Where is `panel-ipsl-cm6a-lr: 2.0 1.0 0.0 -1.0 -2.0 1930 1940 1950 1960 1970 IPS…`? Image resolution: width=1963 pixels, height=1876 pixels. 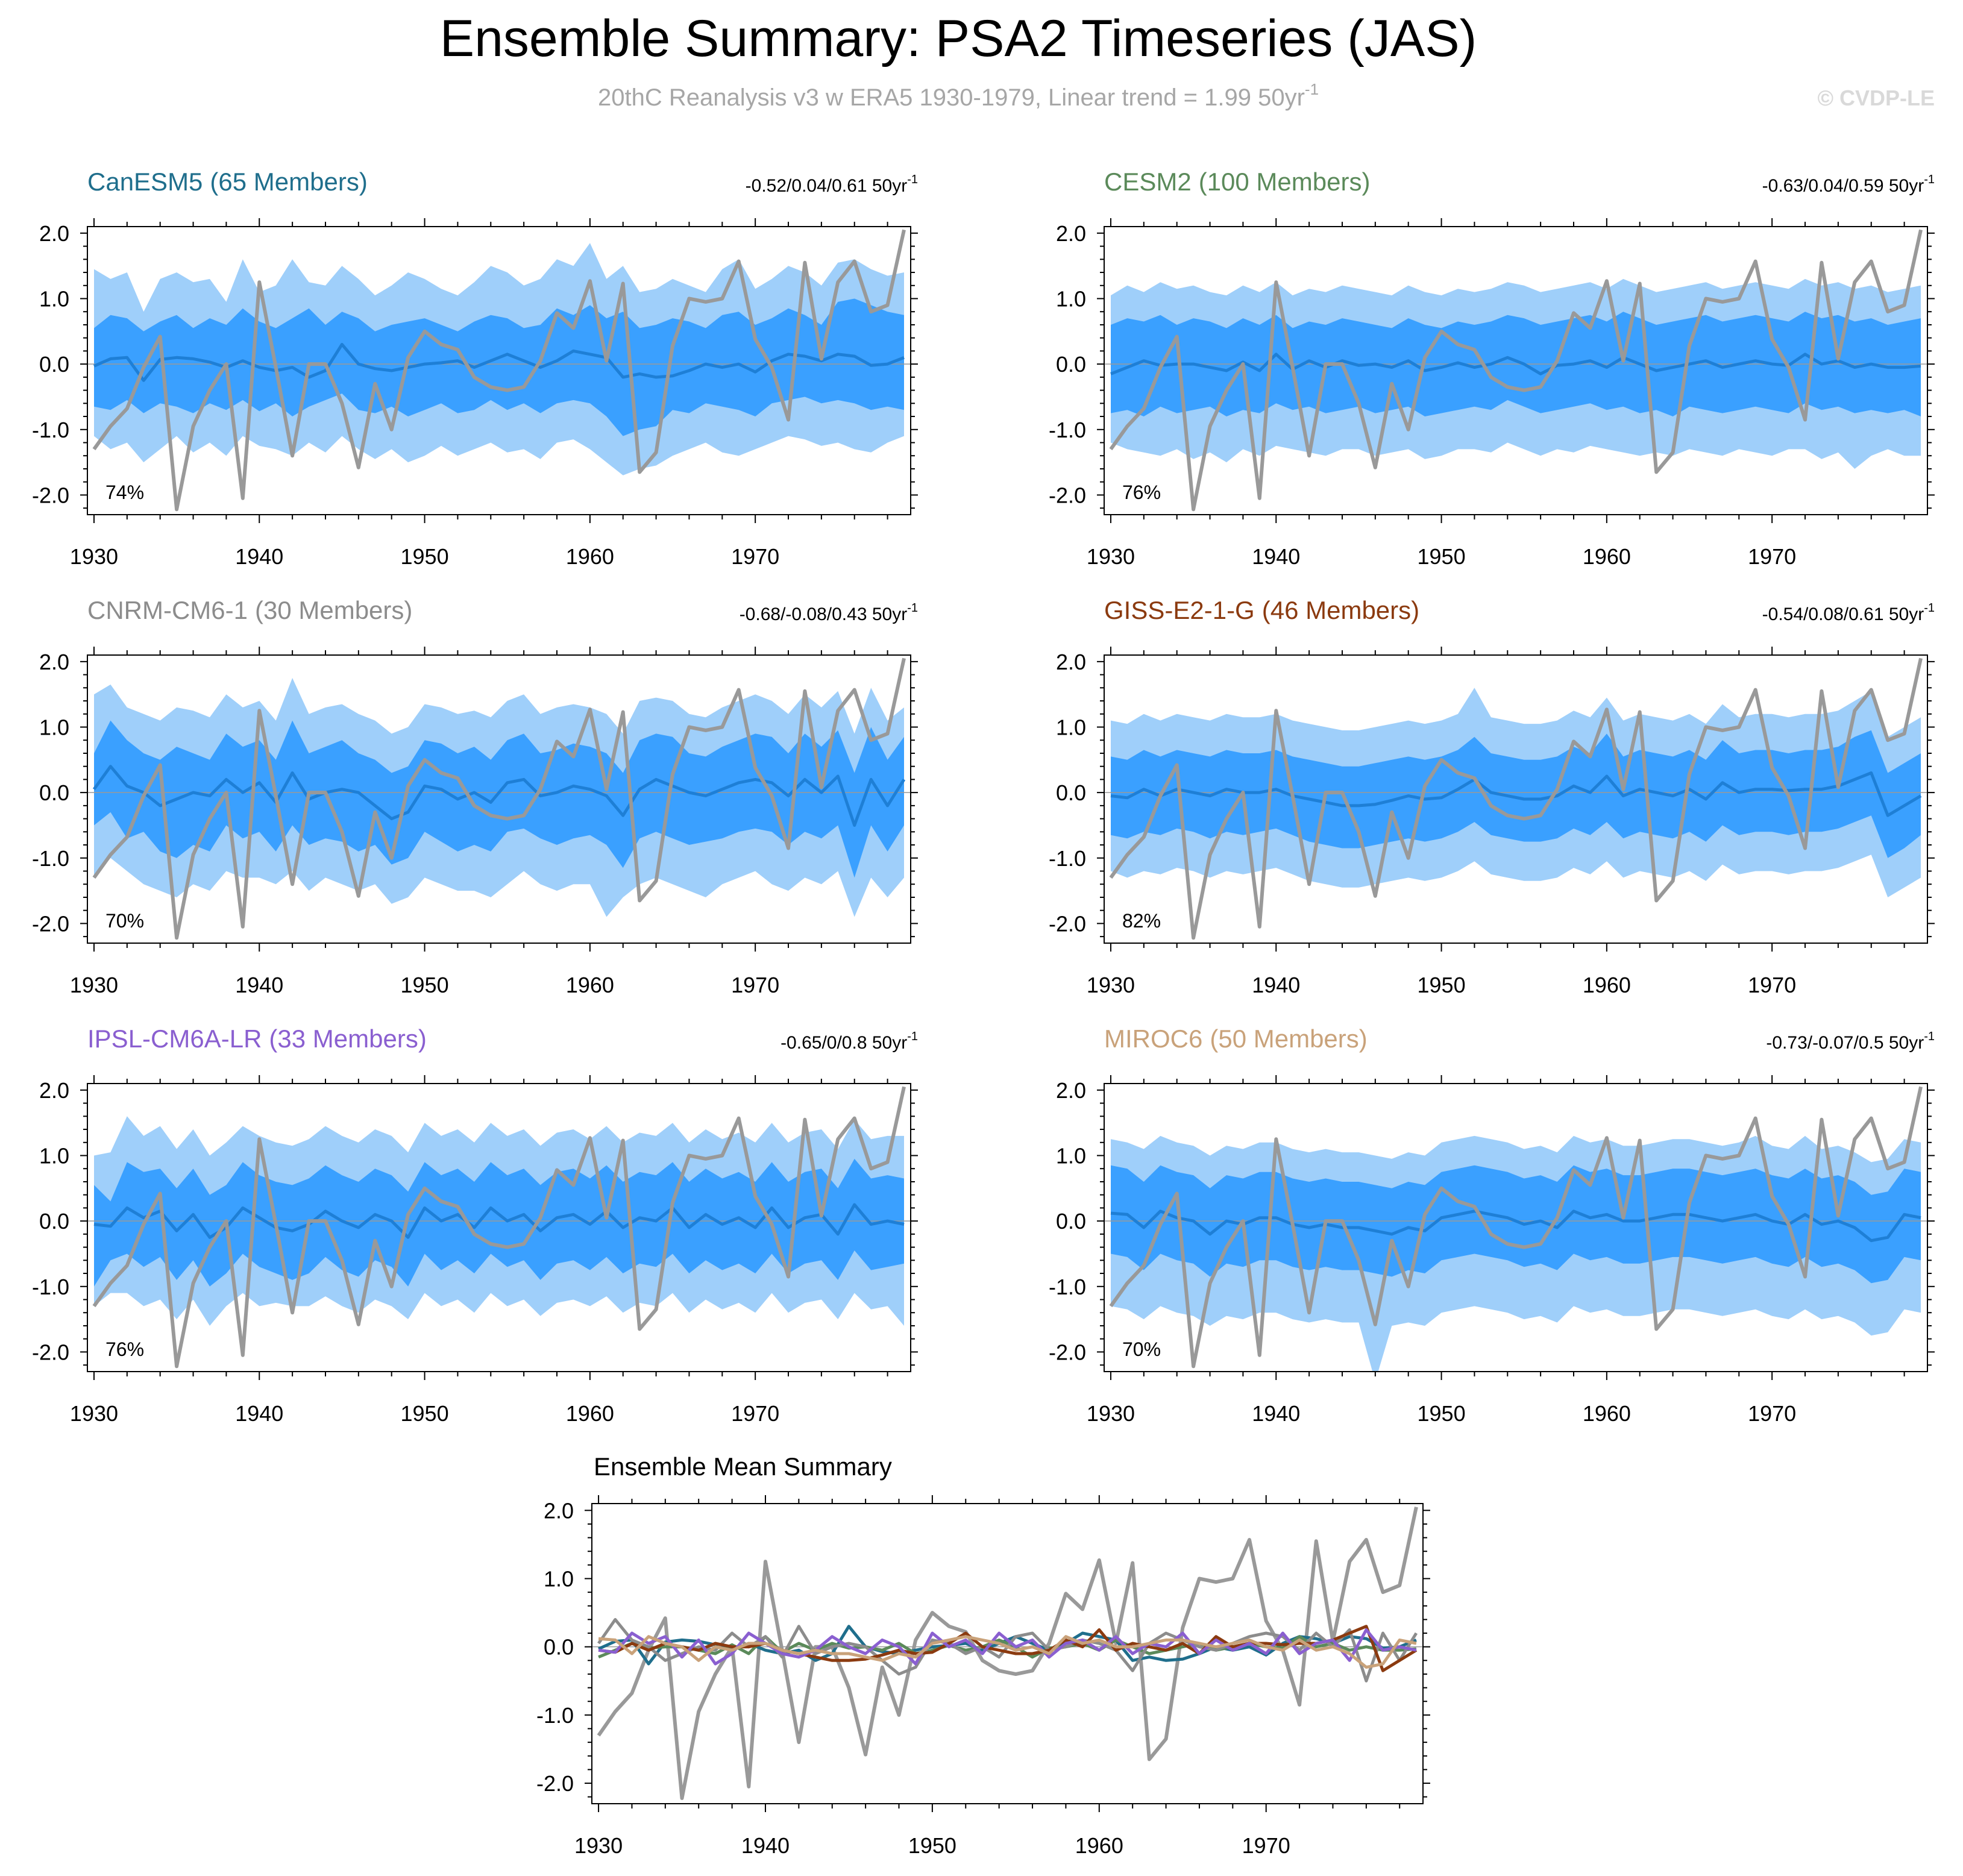
panel-ipsl-cm6a-lr: 2.0 1.0 0.0 -1.0 -2.0 1930 1940 1950 1960 1970 IPS… is located at coordinates (475, 1225).